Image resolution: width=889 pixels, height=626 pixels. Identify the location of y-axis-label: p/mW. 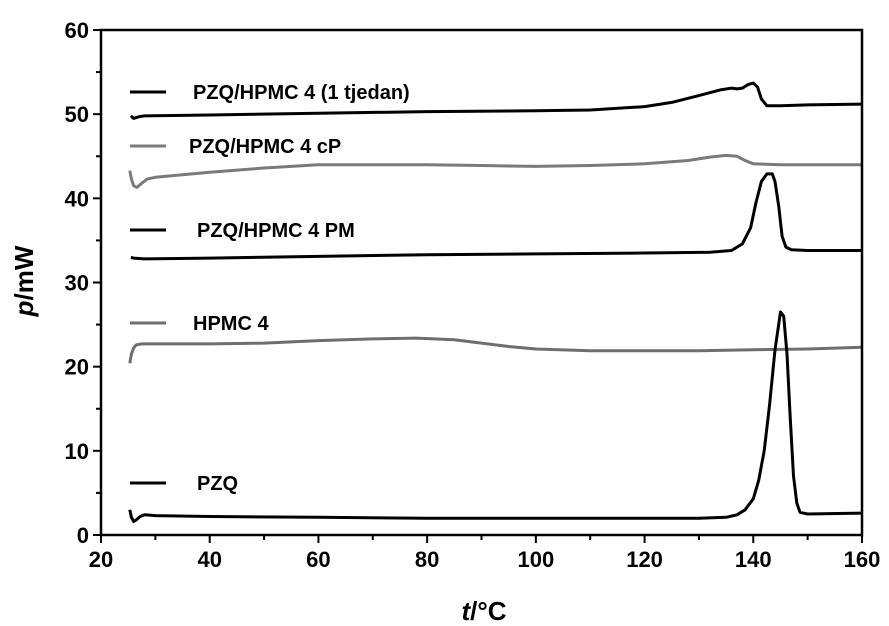
(24, 281).